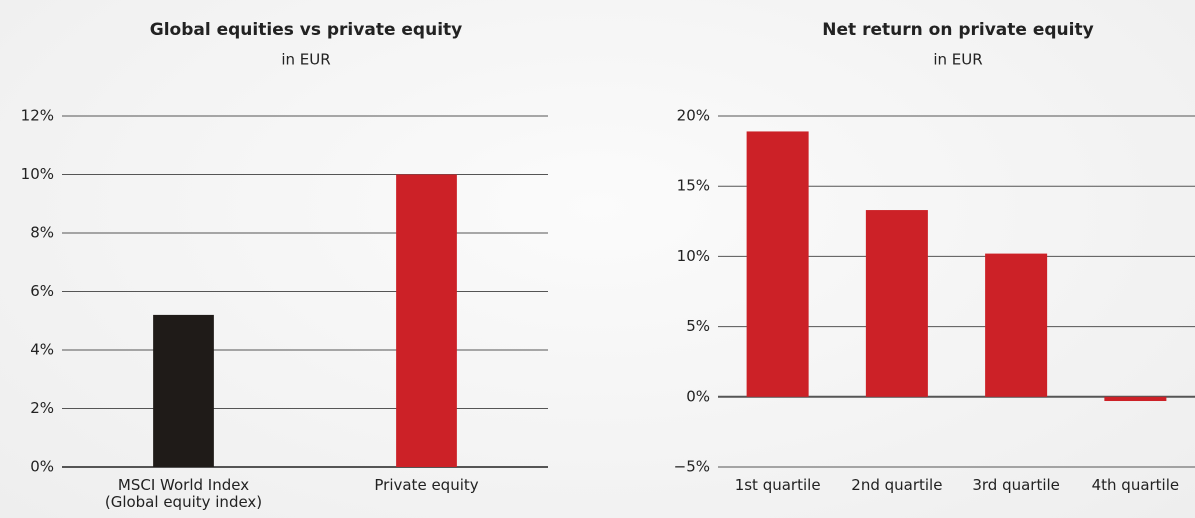  I want to click on y-tick-label: 15%, so click(693, 186).